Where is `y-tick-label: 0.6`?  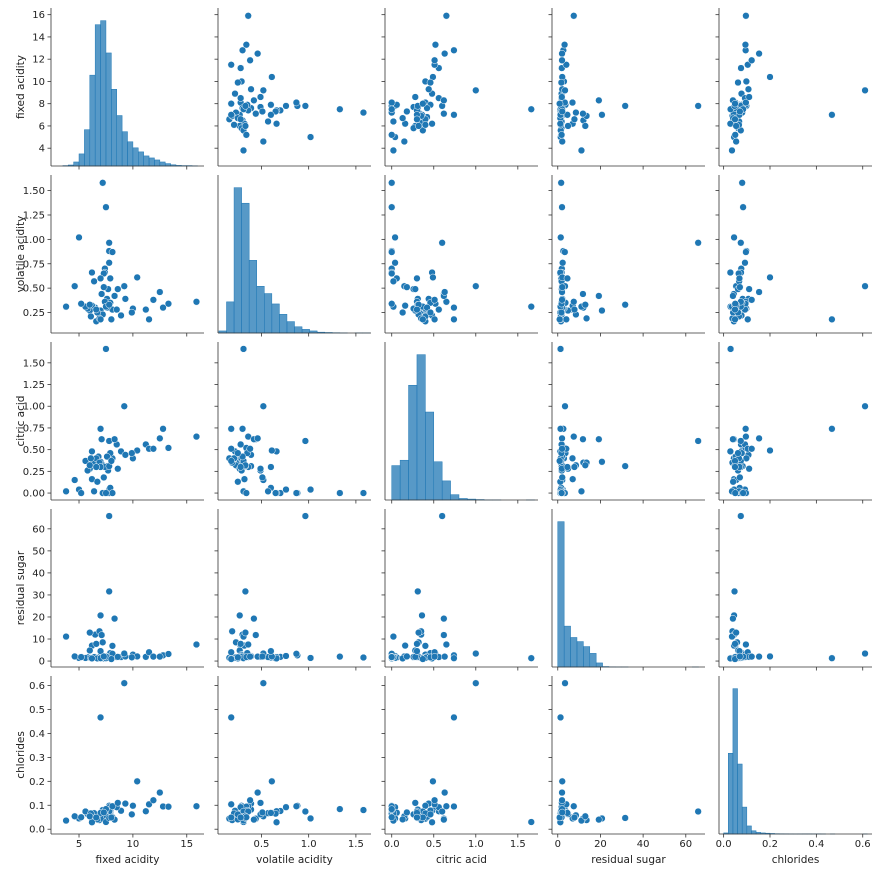 y-tick-label: 0.6 is located at coordinates (37, 686).